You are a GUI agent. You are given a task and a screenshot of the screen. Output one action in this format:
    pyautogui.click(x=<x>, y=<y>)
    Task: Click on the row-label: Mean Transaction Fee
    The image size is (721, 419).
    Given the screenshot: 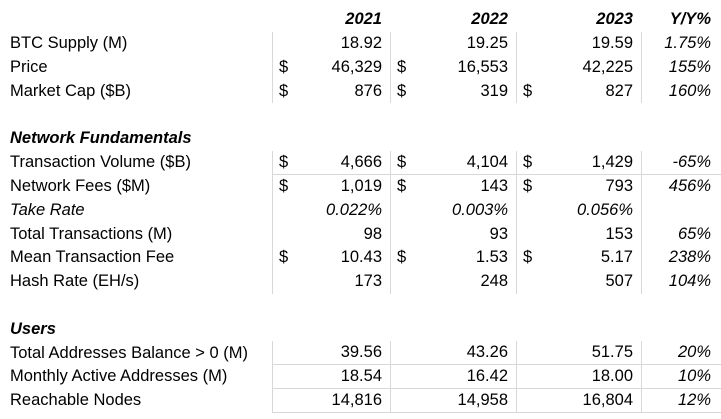 What is the action you would take?
    pyautogui.click(x=92, y=257)
    